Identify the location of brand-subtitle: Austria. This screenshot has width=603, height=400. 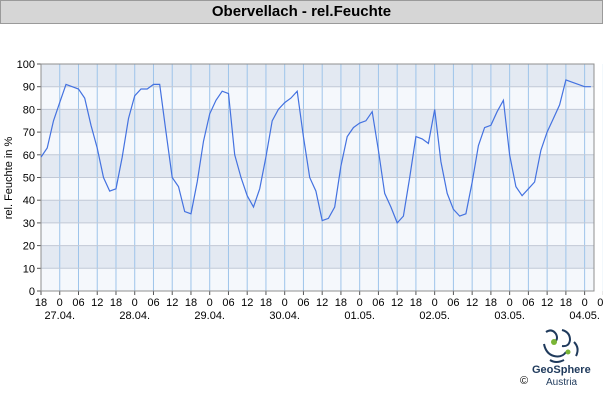
(562, 382).